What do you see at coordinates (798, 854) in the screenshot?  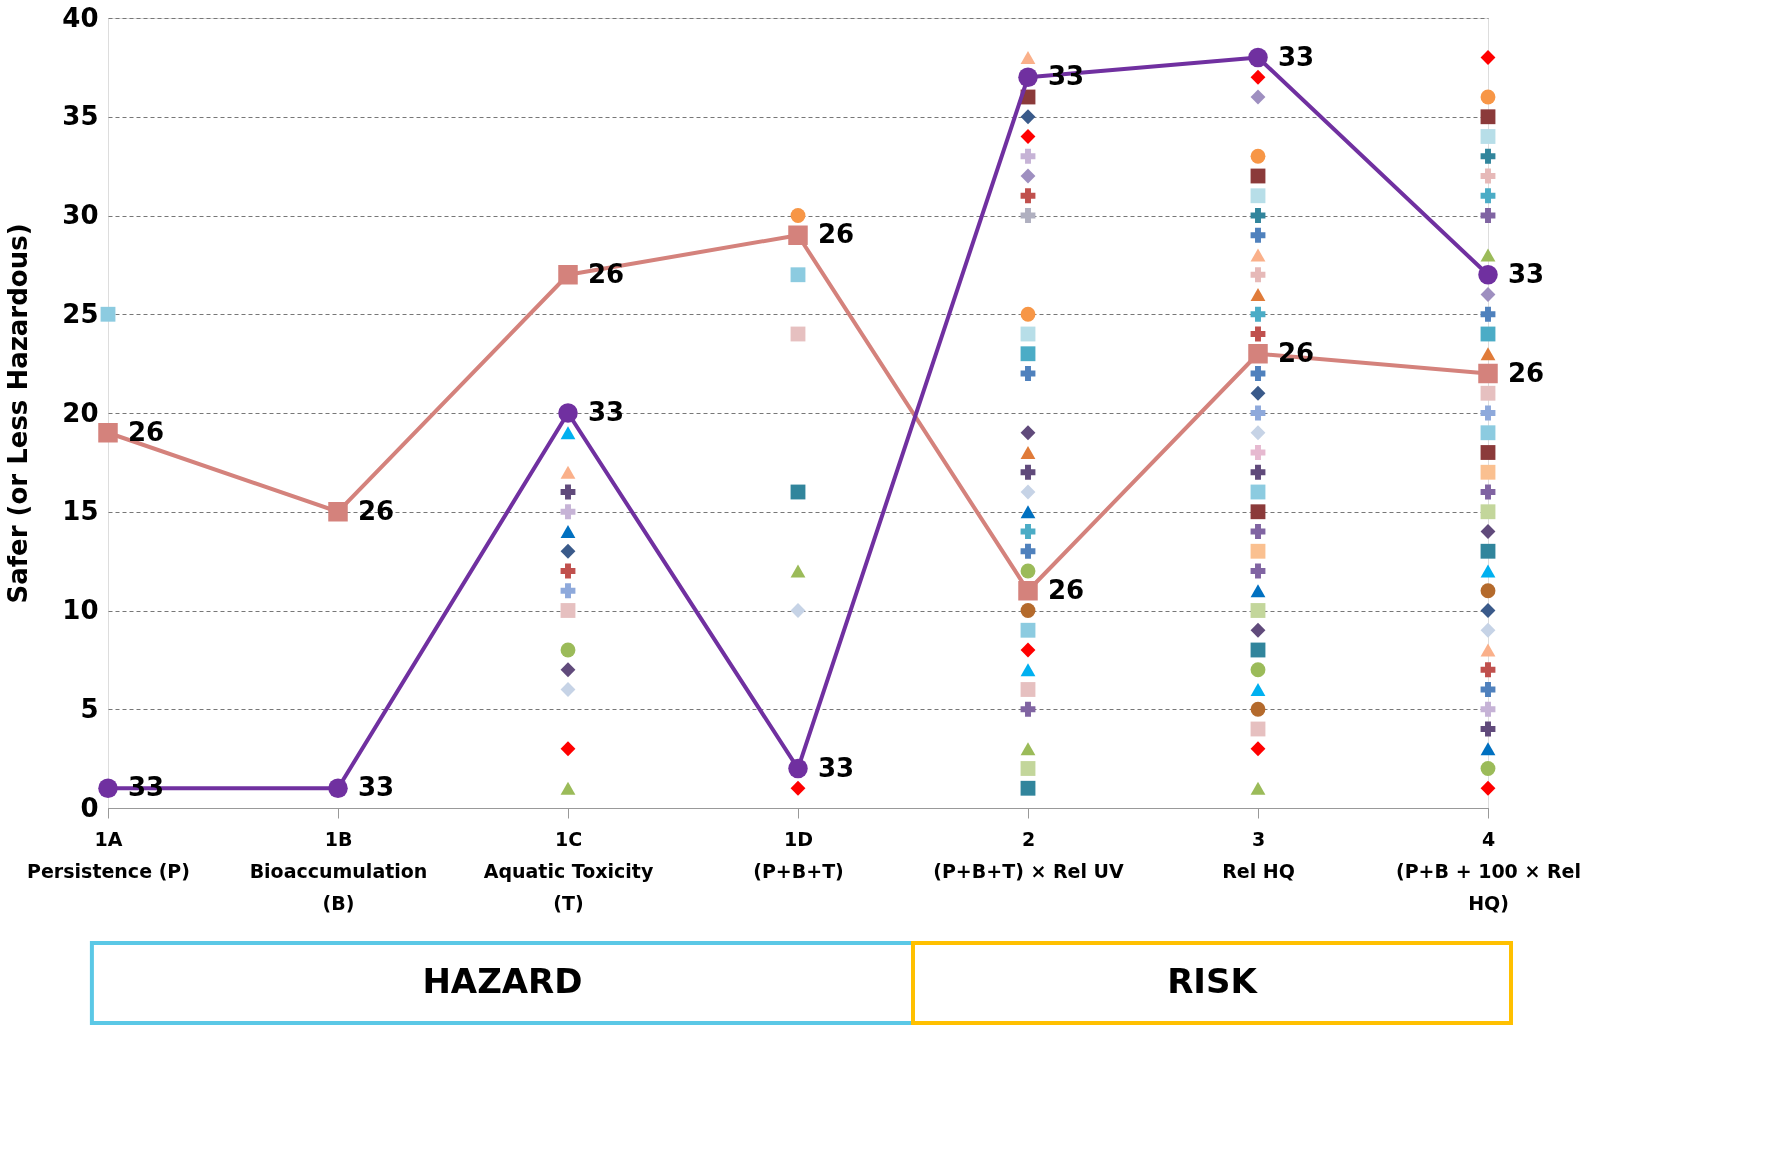 I see `x-tick-label: 1D (P+B+T)` at bounding box center [798, 854].